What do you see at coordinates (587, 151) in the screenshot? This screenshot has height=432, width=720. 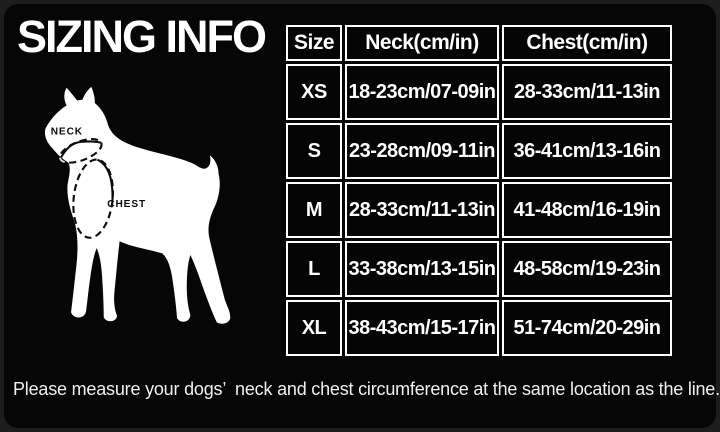 I see `chest-cell: 36-41cm/13-16in` at bounding box center [587, 151].